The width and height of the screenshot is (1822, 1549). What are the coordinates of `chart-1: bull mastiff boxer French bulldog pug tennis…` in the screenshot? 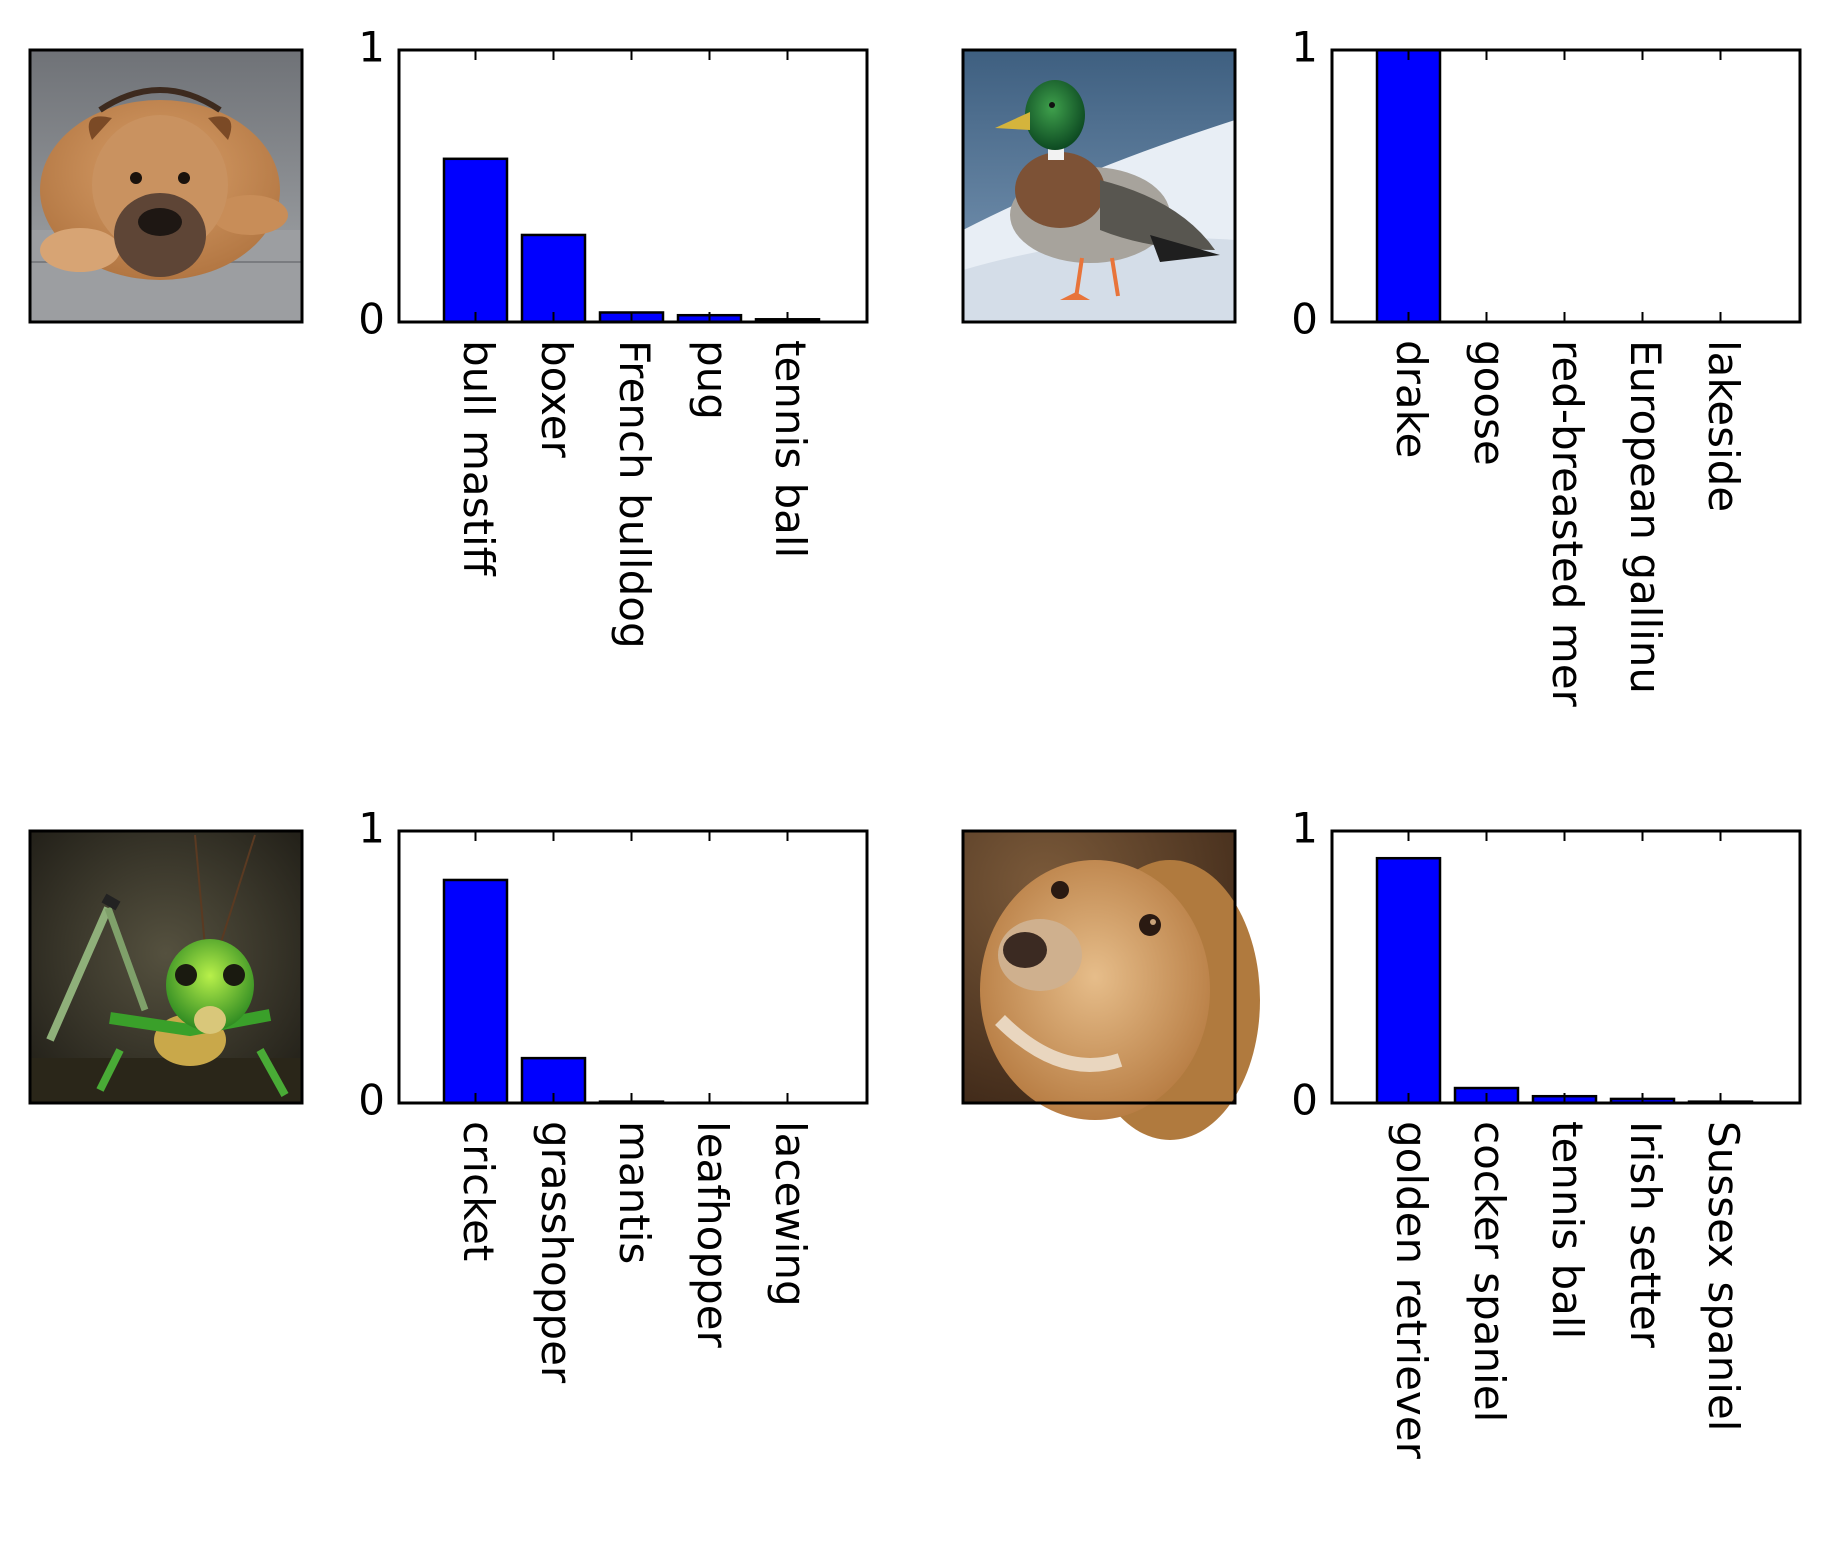 It's located at (613, 336).